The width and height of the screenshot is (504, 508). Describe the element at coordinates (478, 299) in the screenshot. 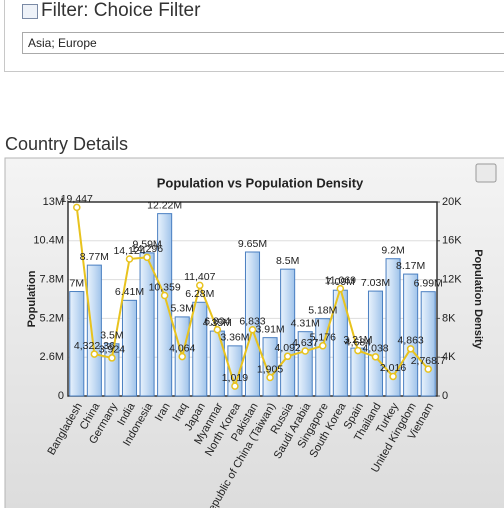

I see `y2-axis-title: Population Density` at that location.